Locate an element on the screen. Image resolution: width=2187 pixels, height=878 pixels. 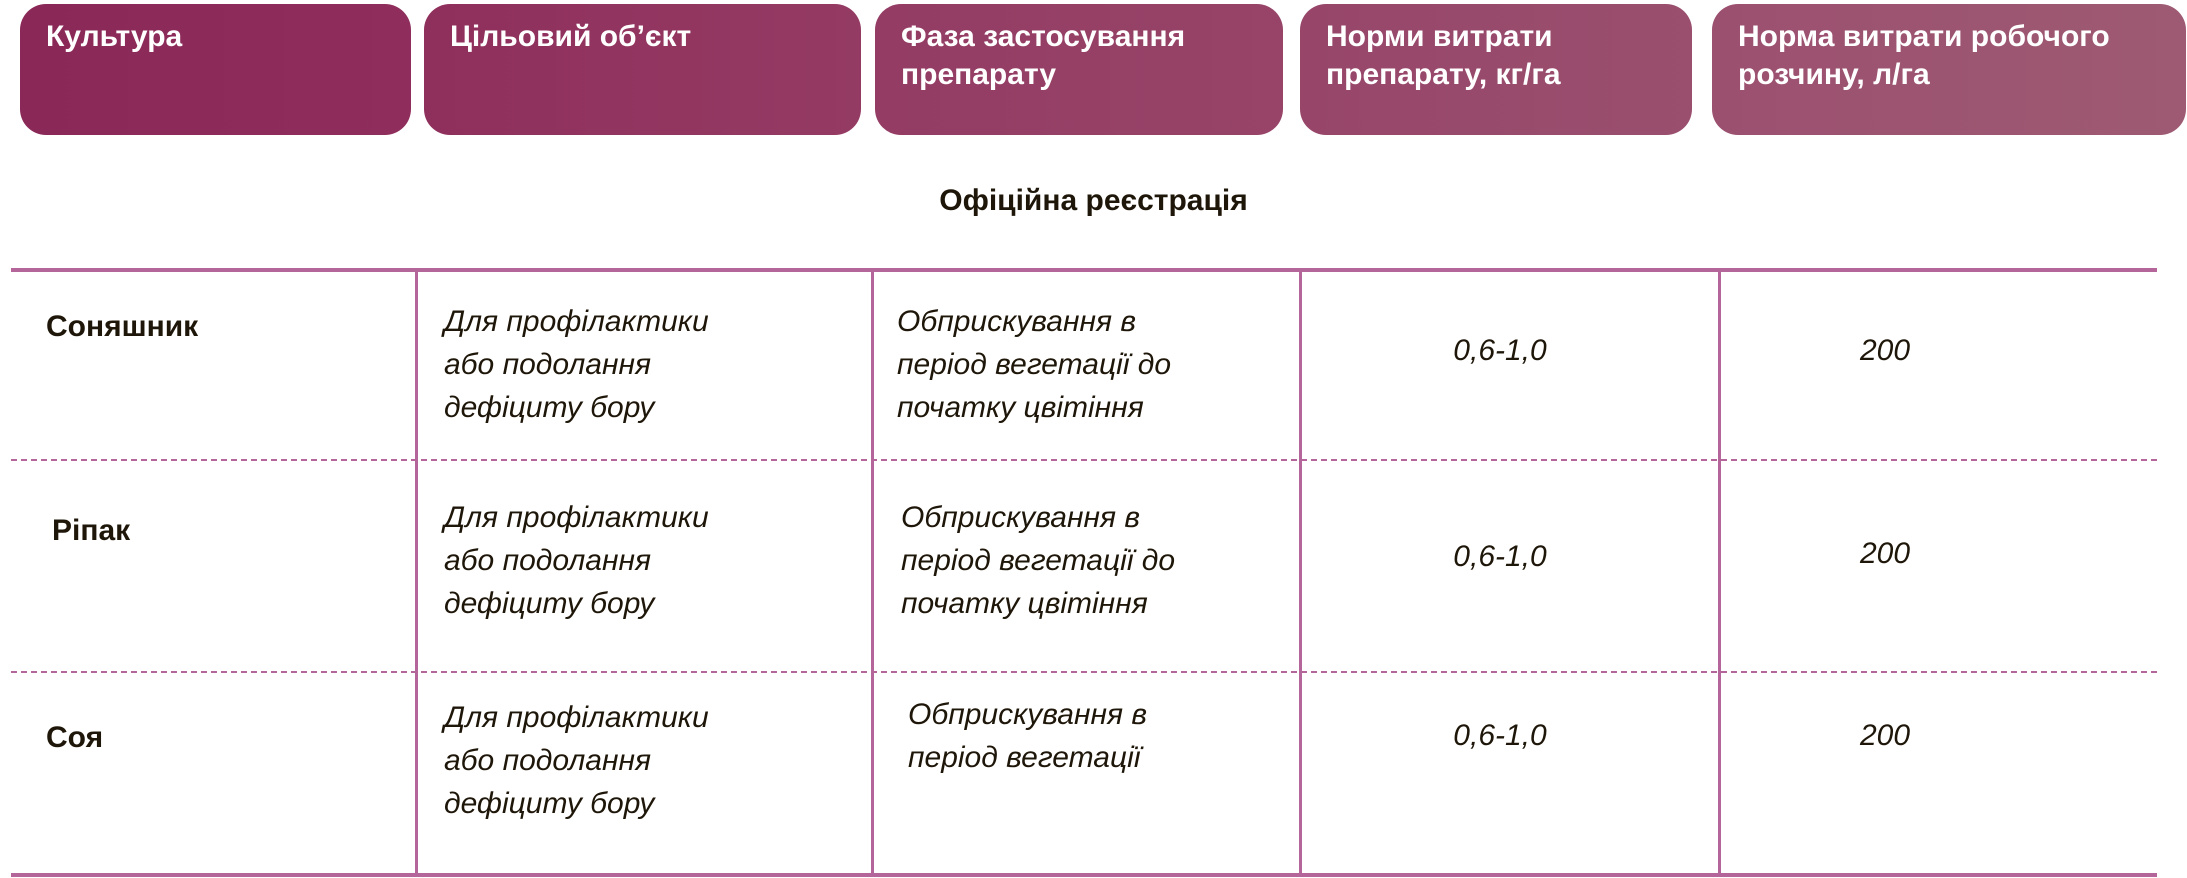
header-culture: Культура is located at coordinates (215, 69).